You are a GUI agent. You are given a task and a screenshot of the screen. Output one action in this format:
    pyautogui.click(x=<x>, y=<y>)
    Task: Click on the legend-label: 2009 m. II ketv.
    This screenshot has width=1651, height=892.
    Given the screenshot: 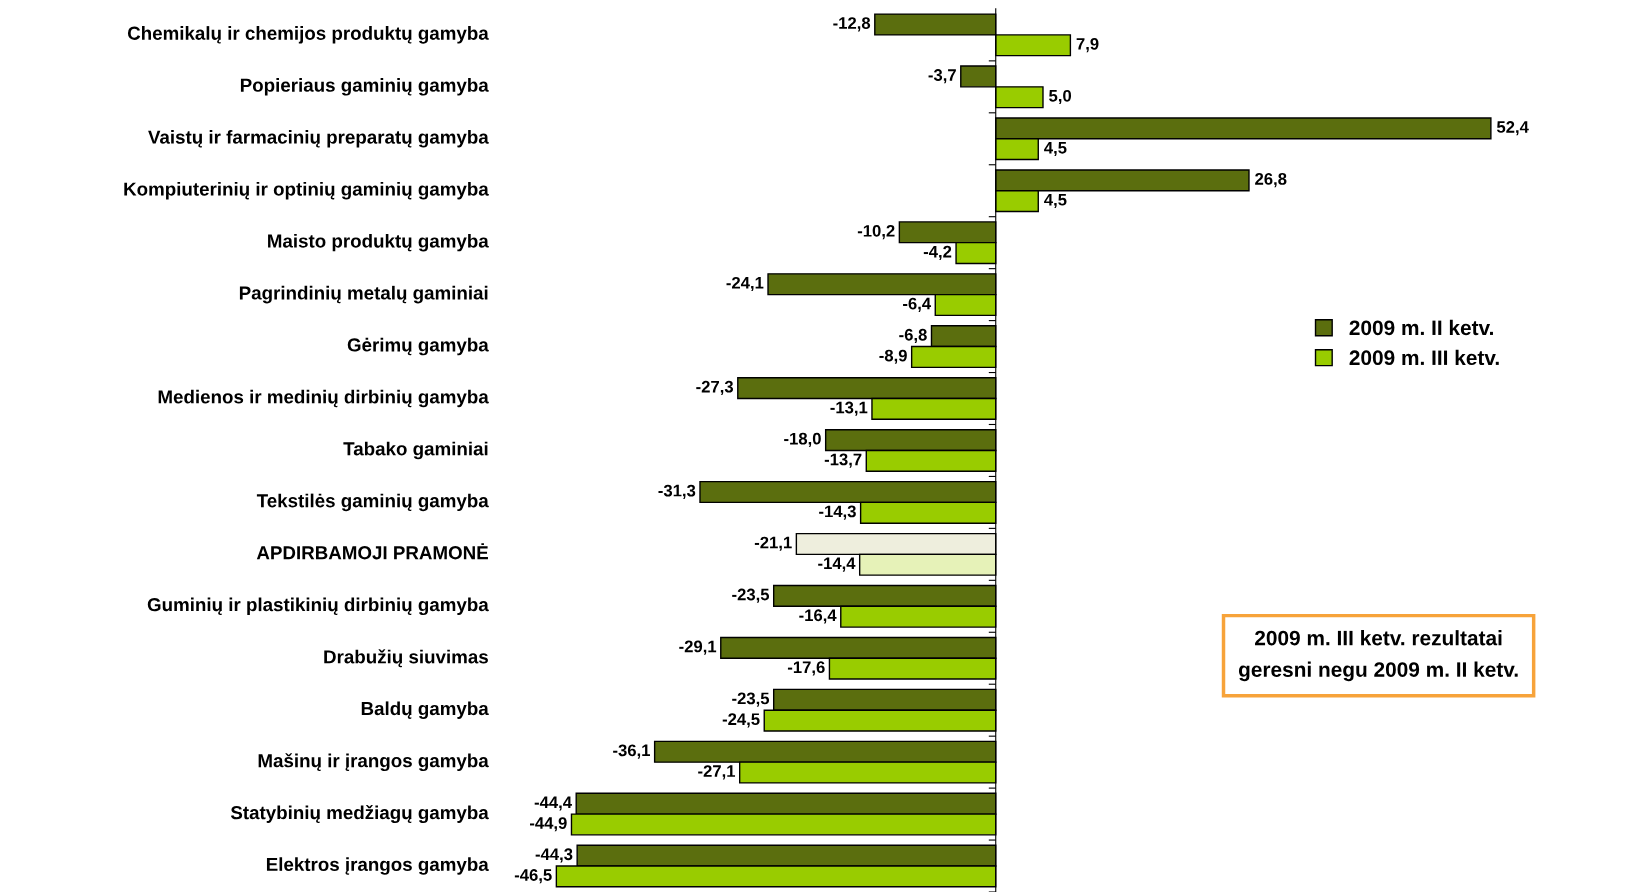 What is the action you would take?
    pyautogui.click(x=1421, y=327)
    